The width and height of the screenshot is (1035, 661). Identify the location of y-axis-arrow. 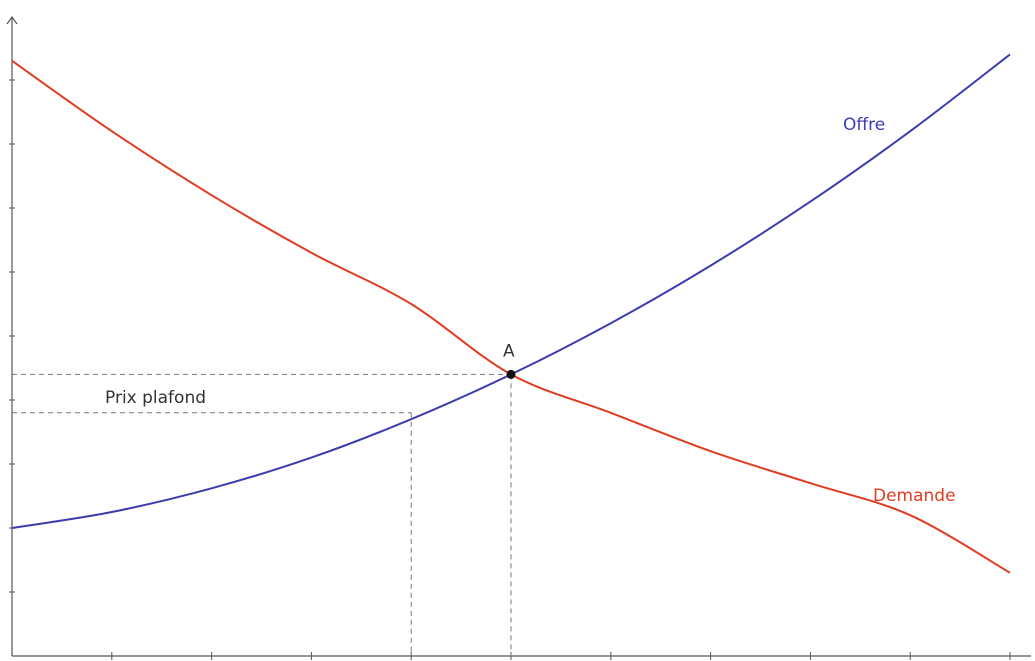
(12, 20).